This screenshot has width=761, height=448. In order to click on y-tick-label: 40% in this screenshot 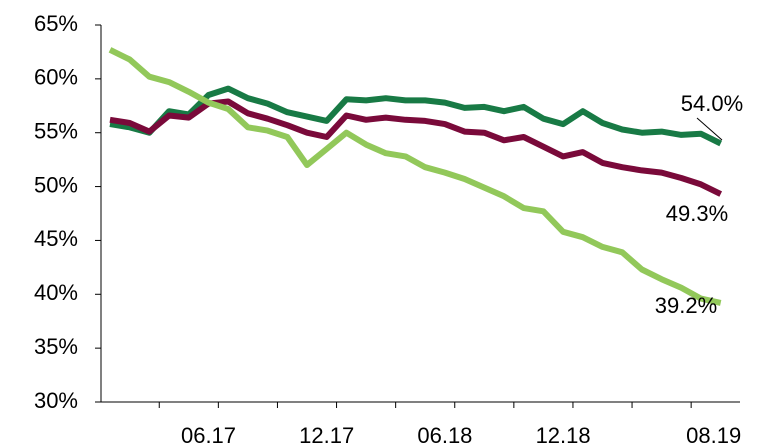, I will do `click(56, 292)`.